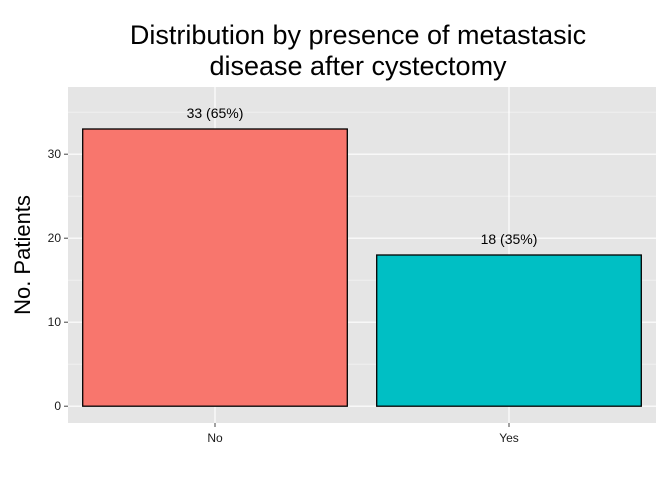 This screenshot has height=480, width=672. Describe the element at coordinates (55, 238) in the screenshot. I see `y-tick-label: 20` at that location.